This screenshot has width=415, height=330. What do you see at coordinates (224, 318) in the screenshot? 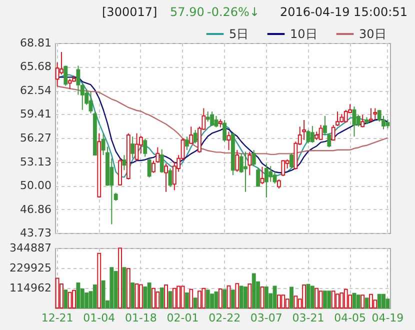
I see `x-tick-label: 02-22` at bounding box center [224, 318].